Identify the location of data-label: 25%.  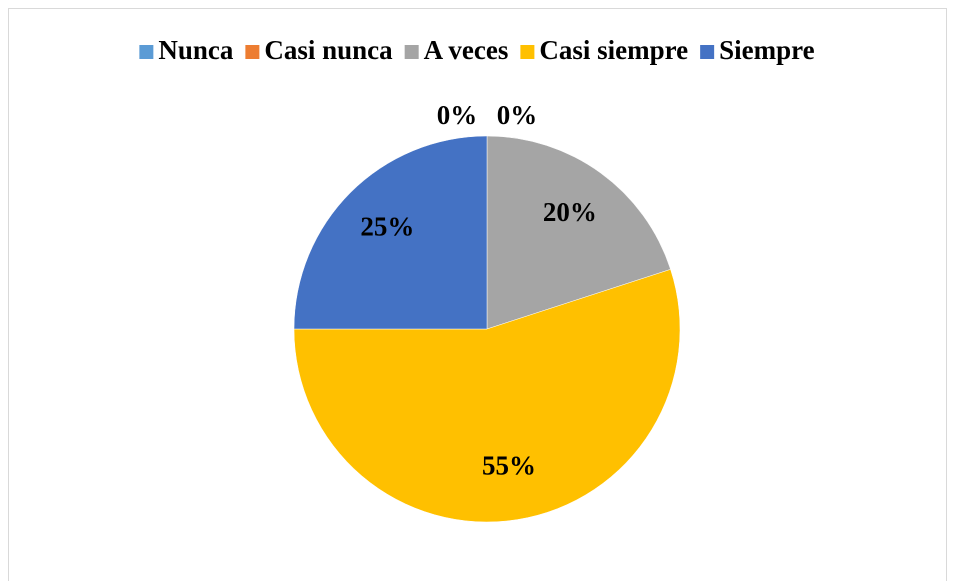
(387, 227).